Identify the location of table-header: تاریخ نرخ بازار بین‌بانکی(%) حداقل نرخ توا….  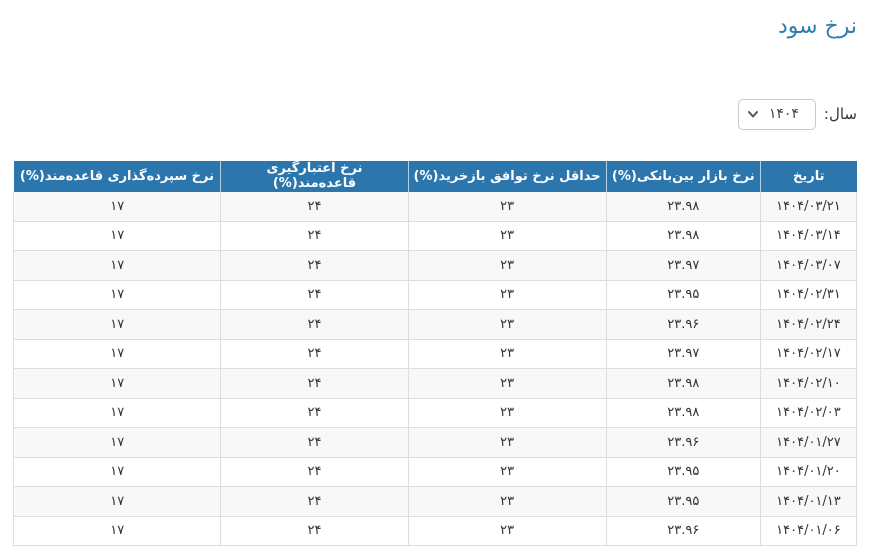
(435, 176).